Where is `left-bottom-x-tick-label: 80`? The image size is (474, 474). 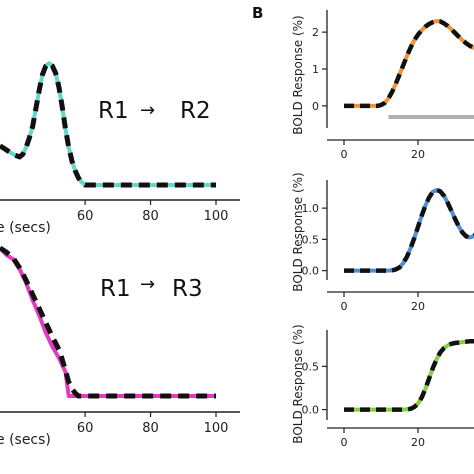
left-bottom-x-tick-label: 80 is located at coordinates (150, 428).